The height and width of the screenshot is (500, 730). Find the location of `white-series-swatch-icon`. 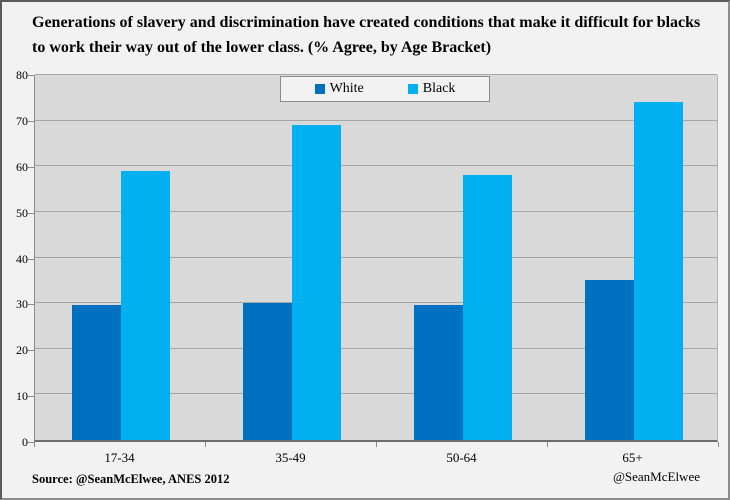

white-series-swatch-icon is located at coordinates (319, 89).